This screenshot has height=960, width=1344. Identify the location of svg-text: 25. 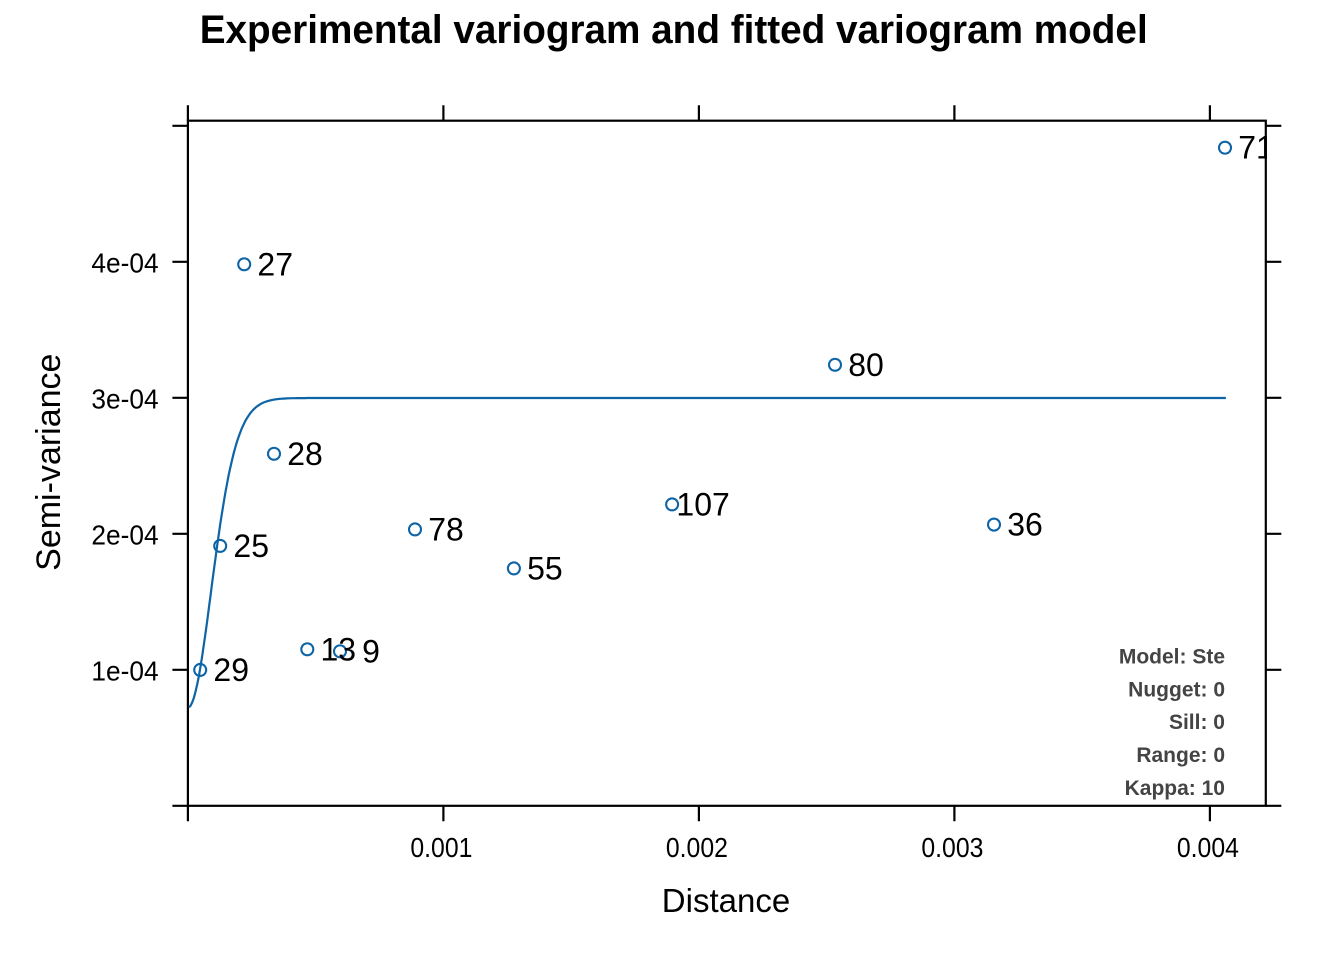
(251, 546).